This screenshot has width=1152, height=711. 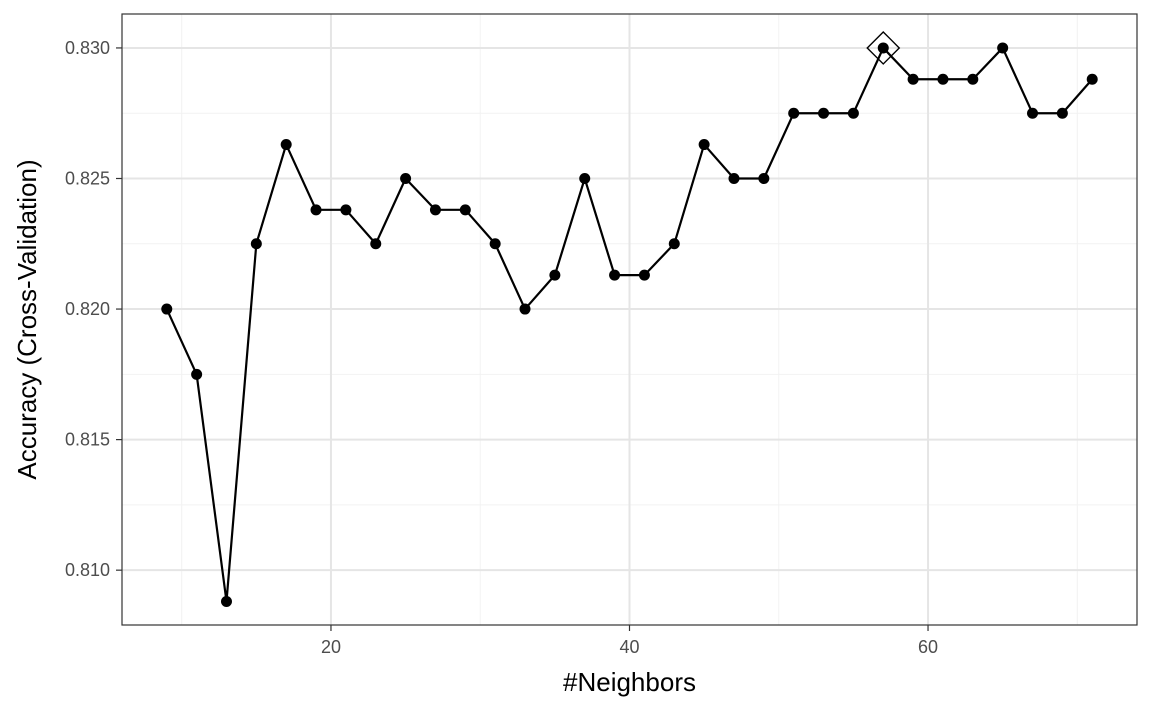 What do you see at coordinates (928, 647) in the screenshot?
I see `x-tick-label: 60` at bounding box center [928, 647].